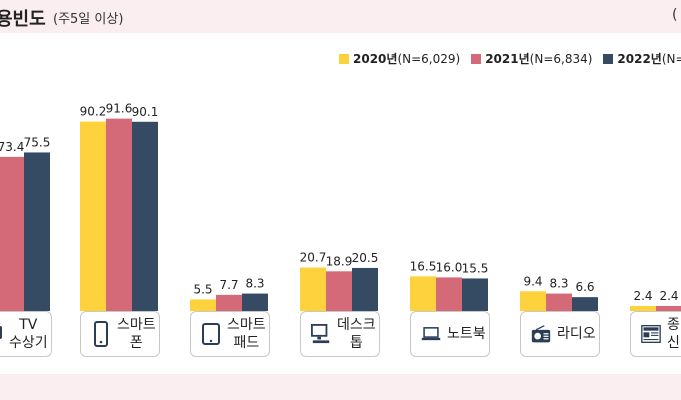 The width and height of the screenshot is (681, 400). Describe the element at coordinates (136, 334) in the screenshot. I see `category-label-1: 스마트 폰` at that location.